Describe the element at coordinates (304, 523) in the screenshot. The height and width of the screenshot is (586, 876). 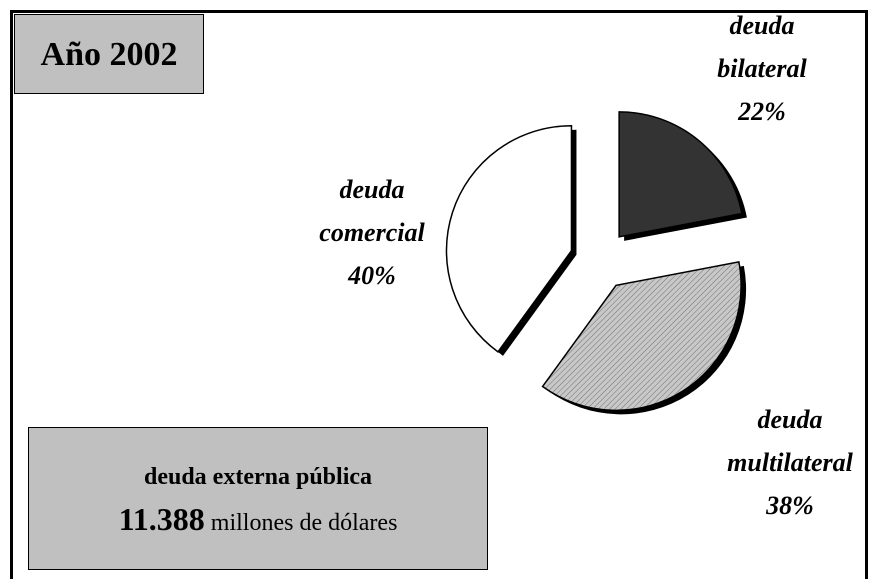
I see `info-unit: millones de dólares` at that location.